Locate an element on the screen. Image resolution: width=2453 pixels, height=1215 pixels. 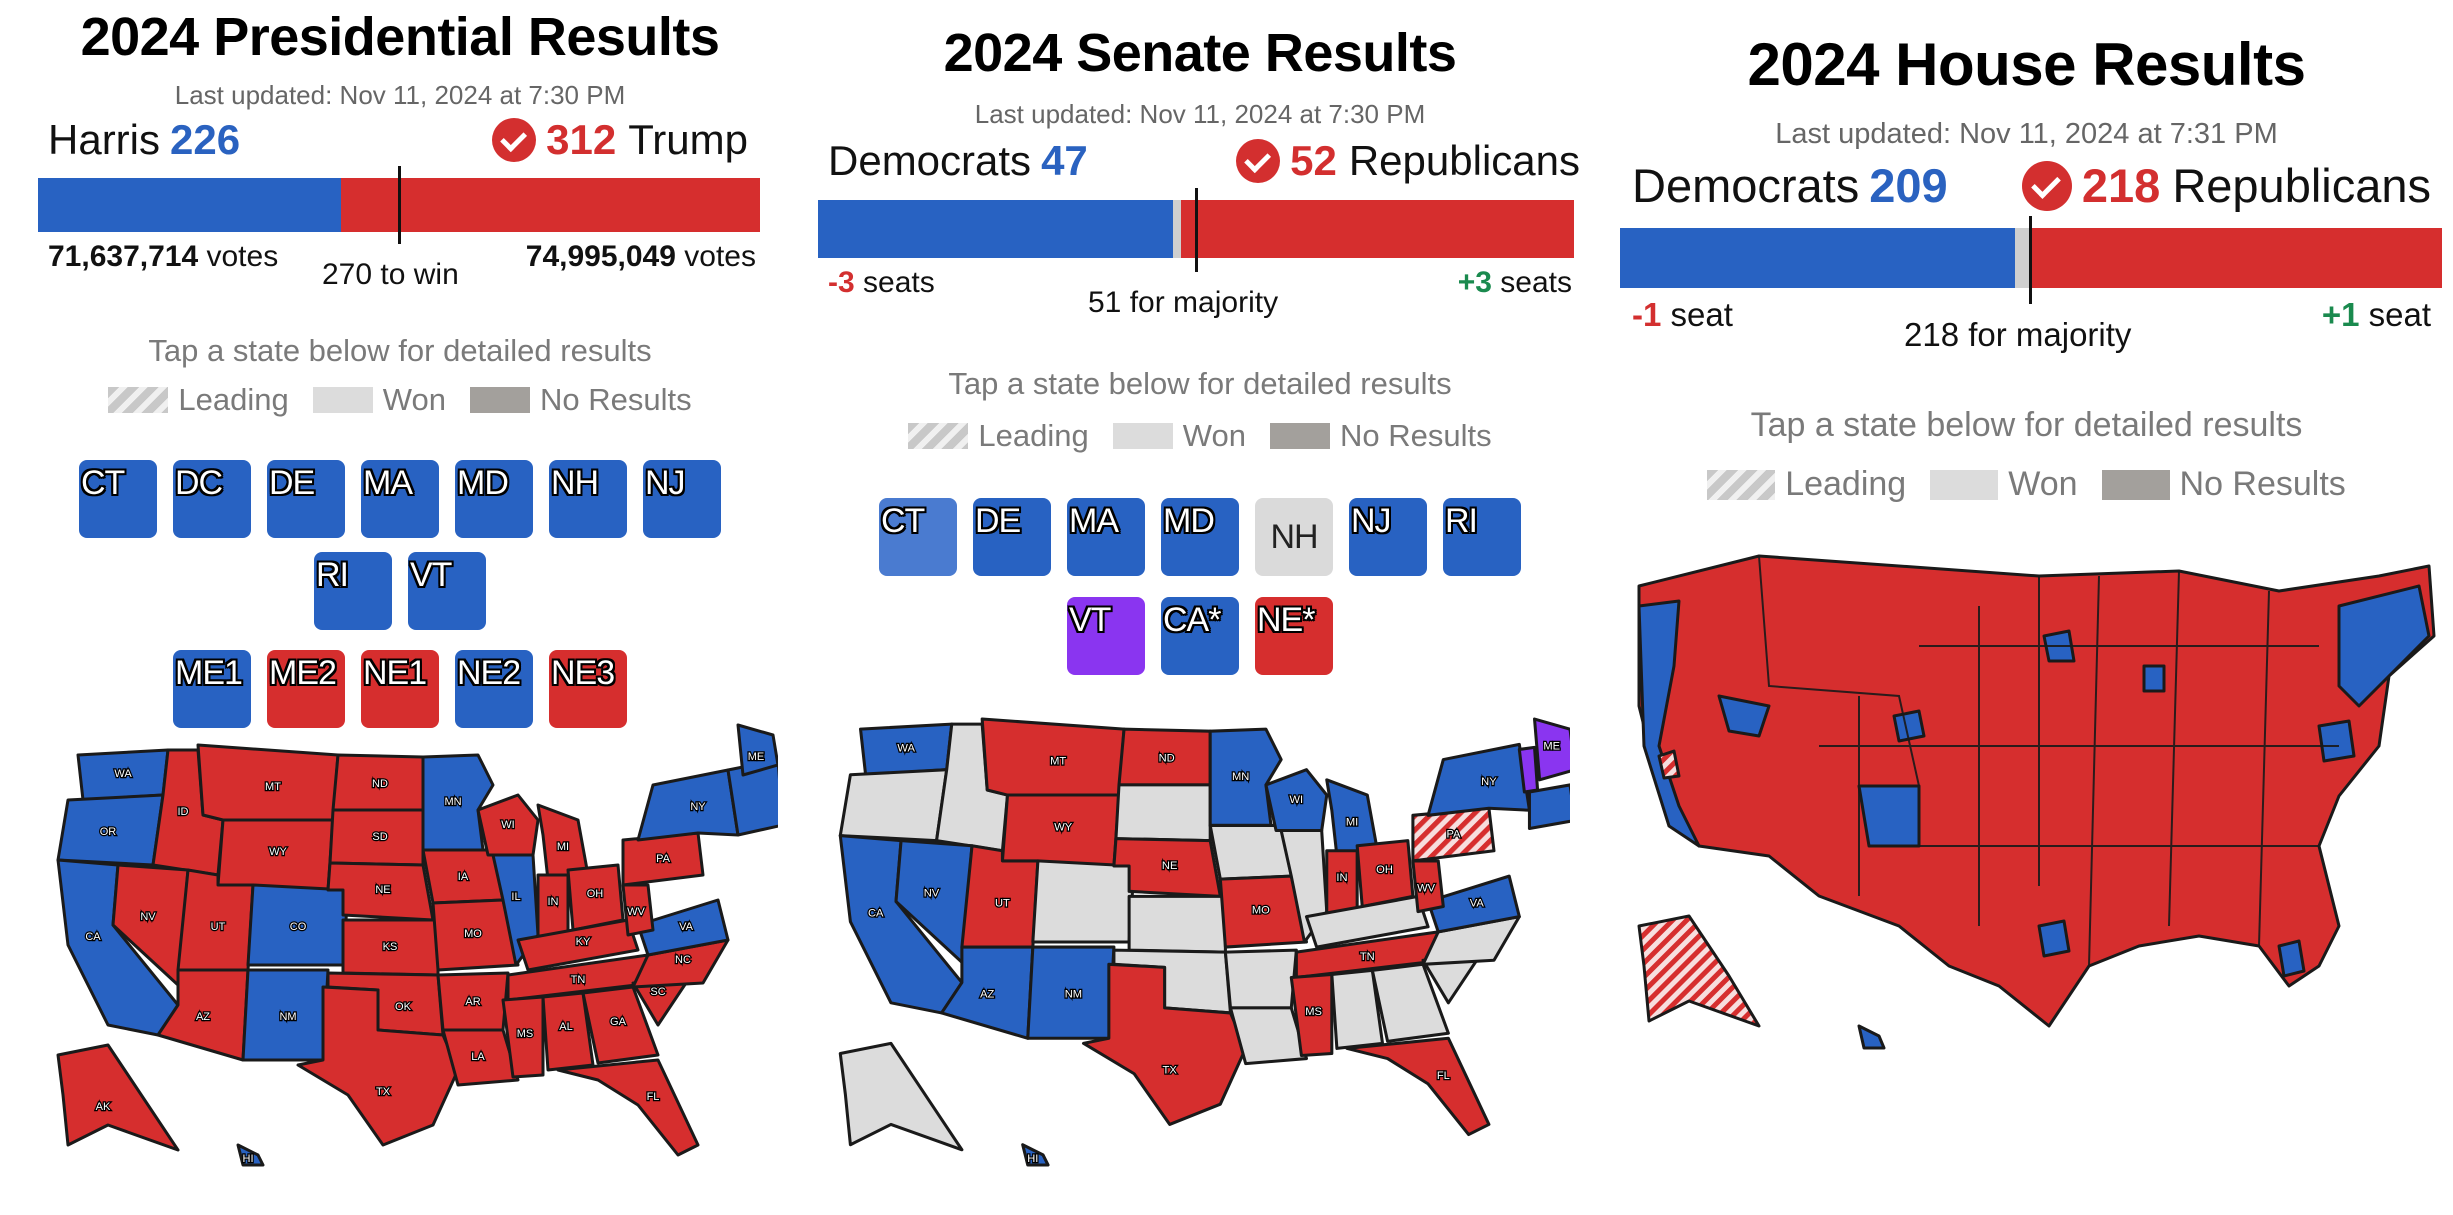
party-democrats: Democrats 47 is located at coordinates (958, 161).